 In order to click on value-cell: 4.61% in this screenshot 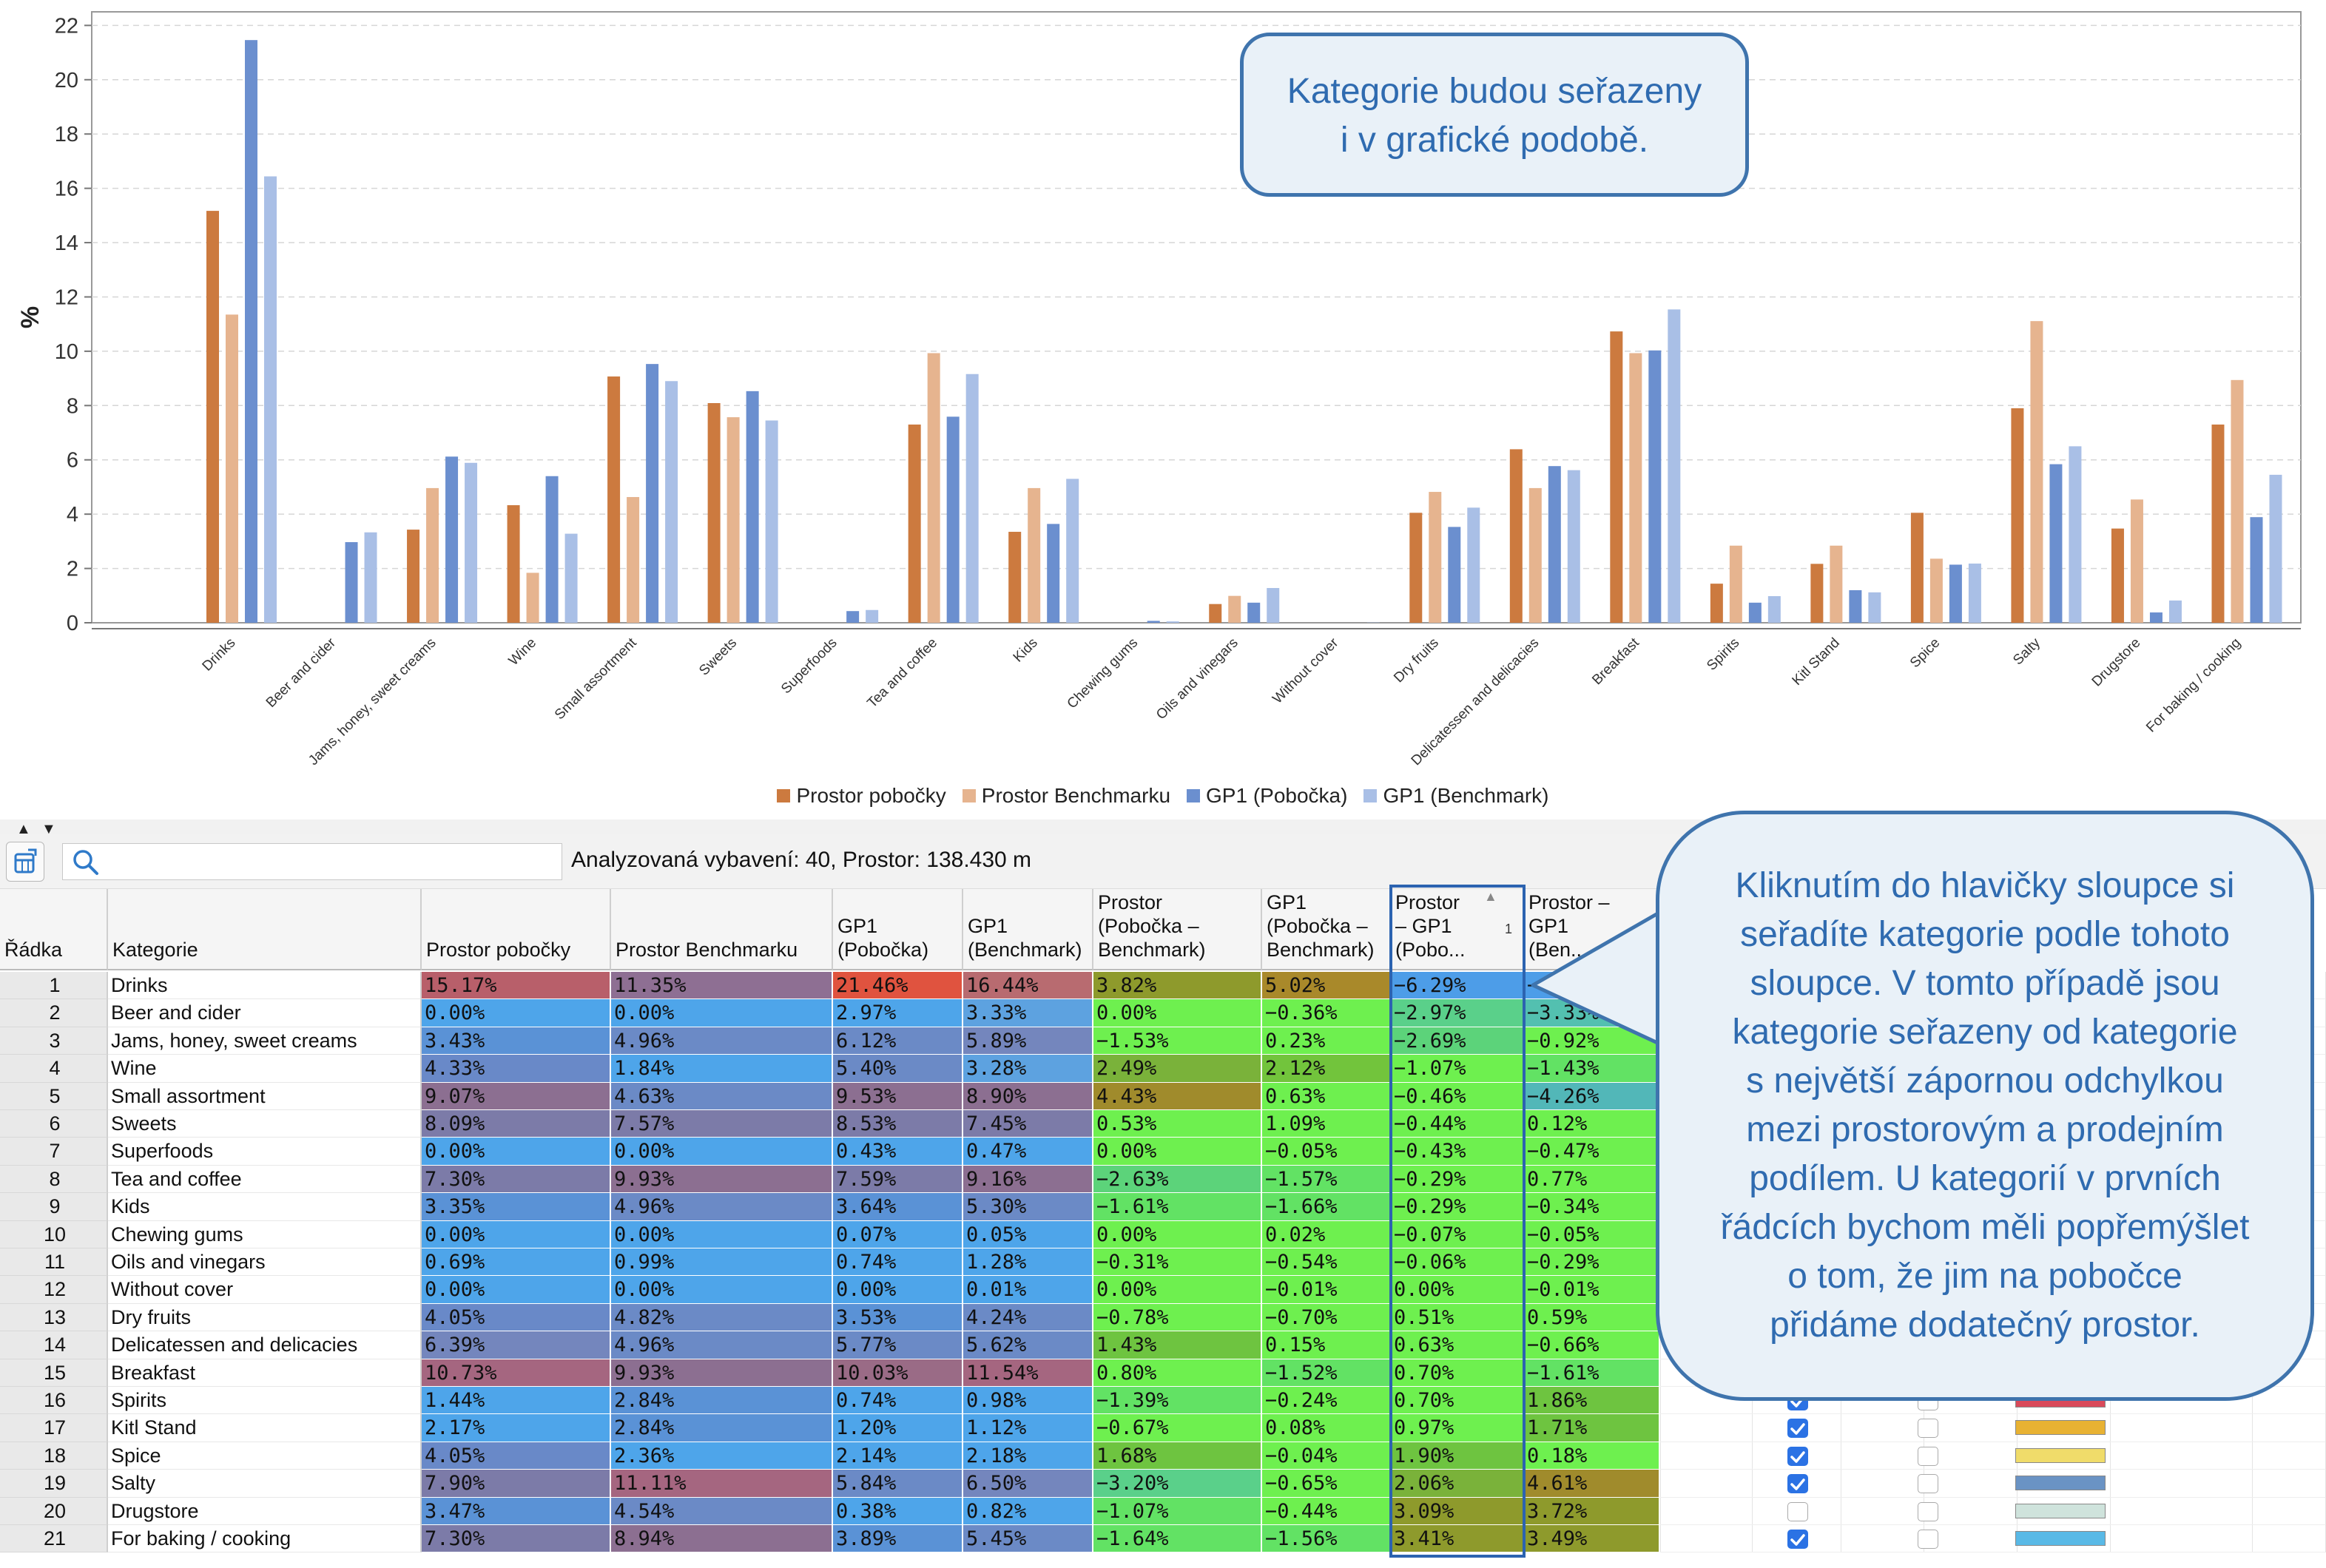, I will do `click(1592, 1484)`.